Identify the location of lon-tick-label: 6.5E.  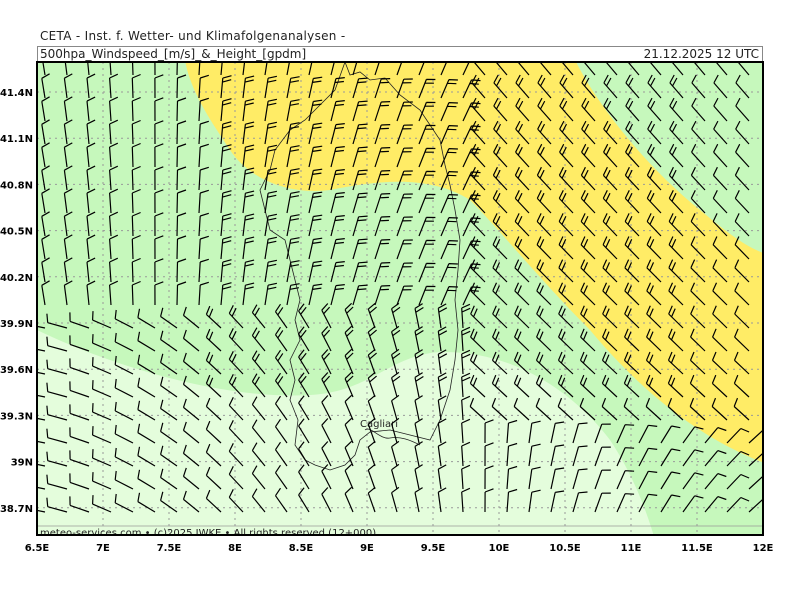
(37, 548).